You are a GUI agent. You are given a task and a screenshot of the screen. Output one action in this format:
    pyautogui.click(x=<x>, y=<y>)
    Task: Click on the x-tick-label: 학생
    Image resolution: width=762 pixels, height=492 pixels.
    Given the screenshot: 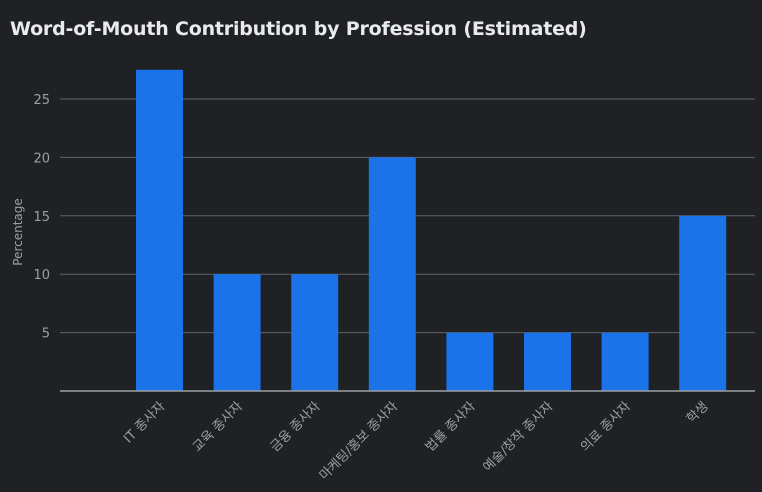 What is the action you would take?
    pyautogui.click(x=698, y=413)
    